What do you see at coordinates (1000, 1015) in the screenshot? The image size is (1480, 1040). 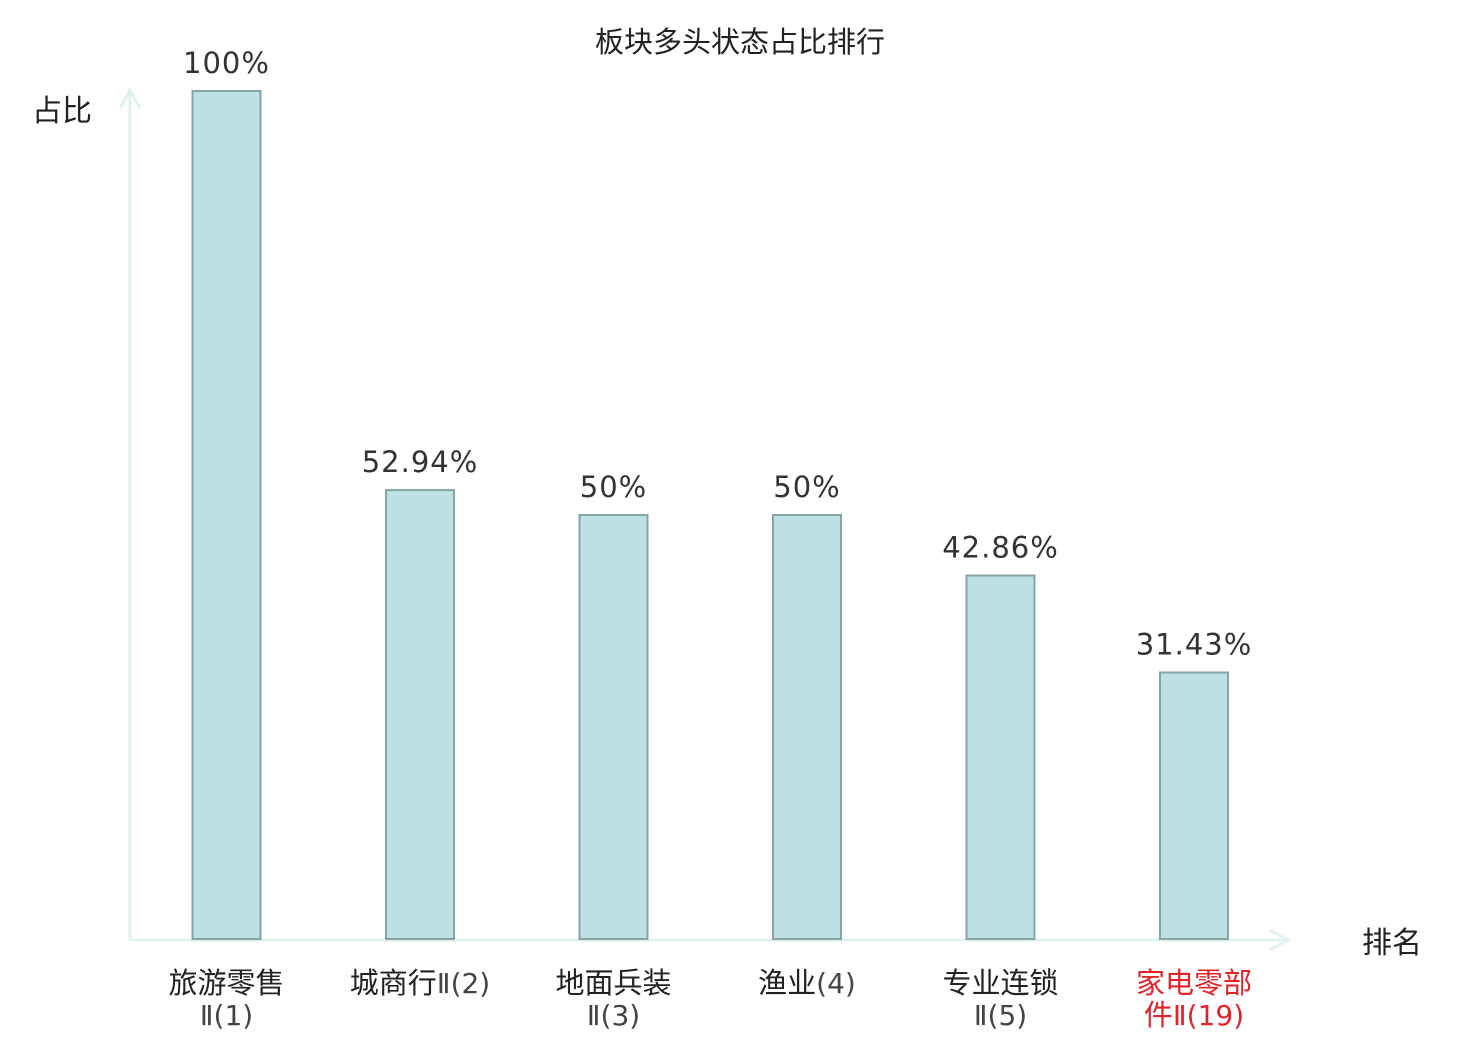 I see `x-tick-label: Ⅱ(5)` at bounding box center [1000, 1015].